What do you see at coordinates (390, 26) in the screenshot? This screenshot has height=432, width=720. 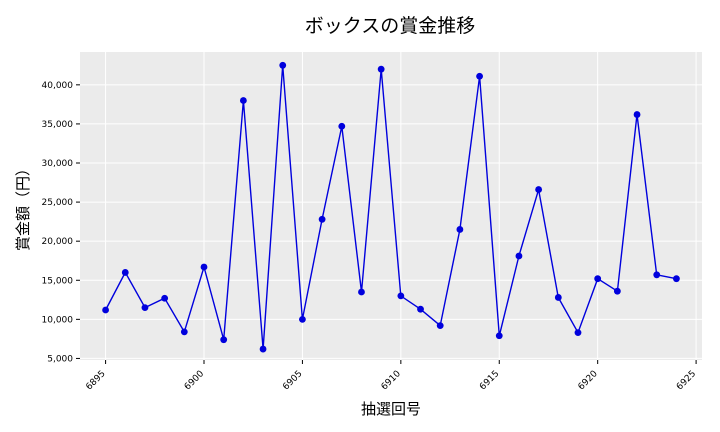 I see `chart-title: ボックスの賞金推移` at bounding box center [390, 26].